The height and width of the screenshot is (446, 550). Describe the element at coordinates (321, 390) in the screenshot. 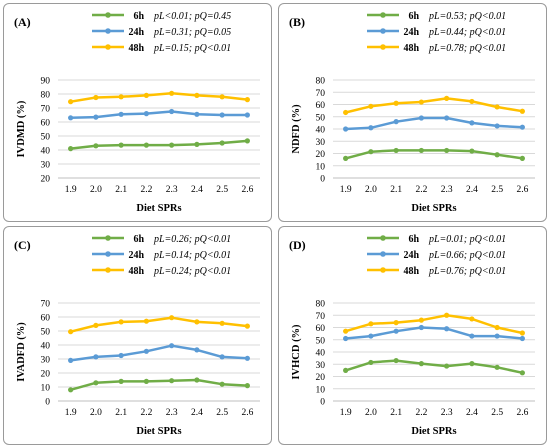

I see `y-tick-label: 10` at that location.